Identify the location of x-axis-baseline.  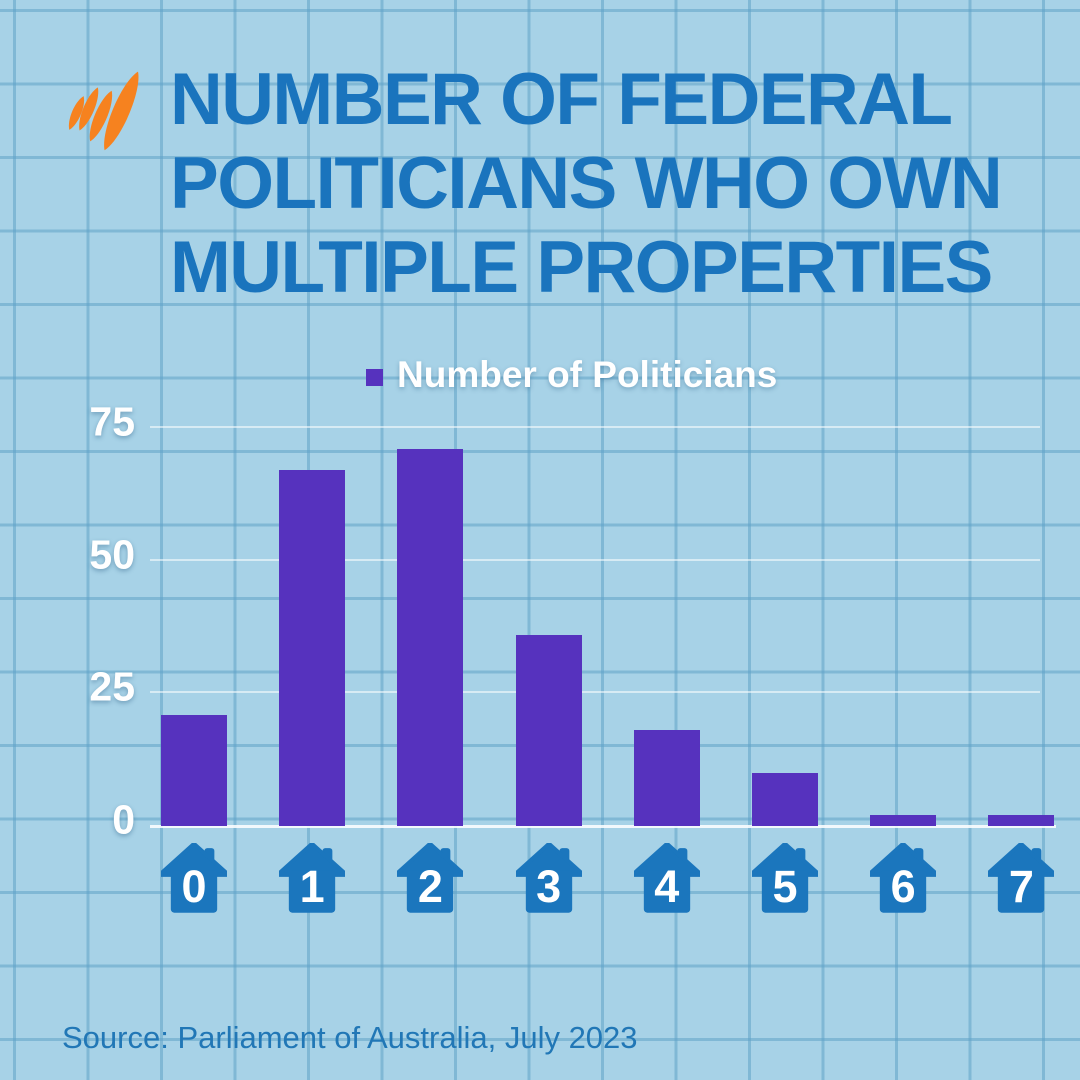
(603, 826).